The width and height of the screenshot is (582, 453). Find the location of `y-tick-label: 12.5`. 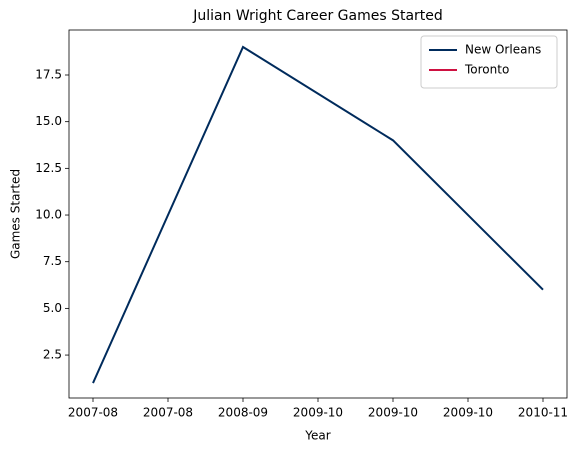

y-tick-label: 12.5 is located at coordinates (48, 168).